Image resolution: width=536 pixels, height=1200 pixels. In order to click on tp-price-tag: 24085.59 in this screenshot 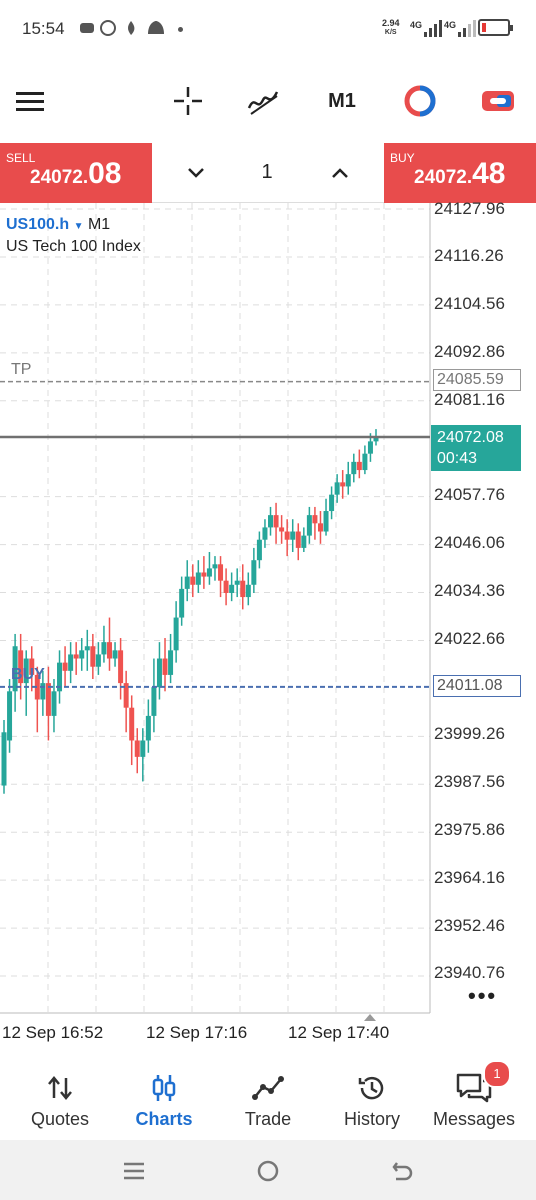, I will do `click(477, 380)`.